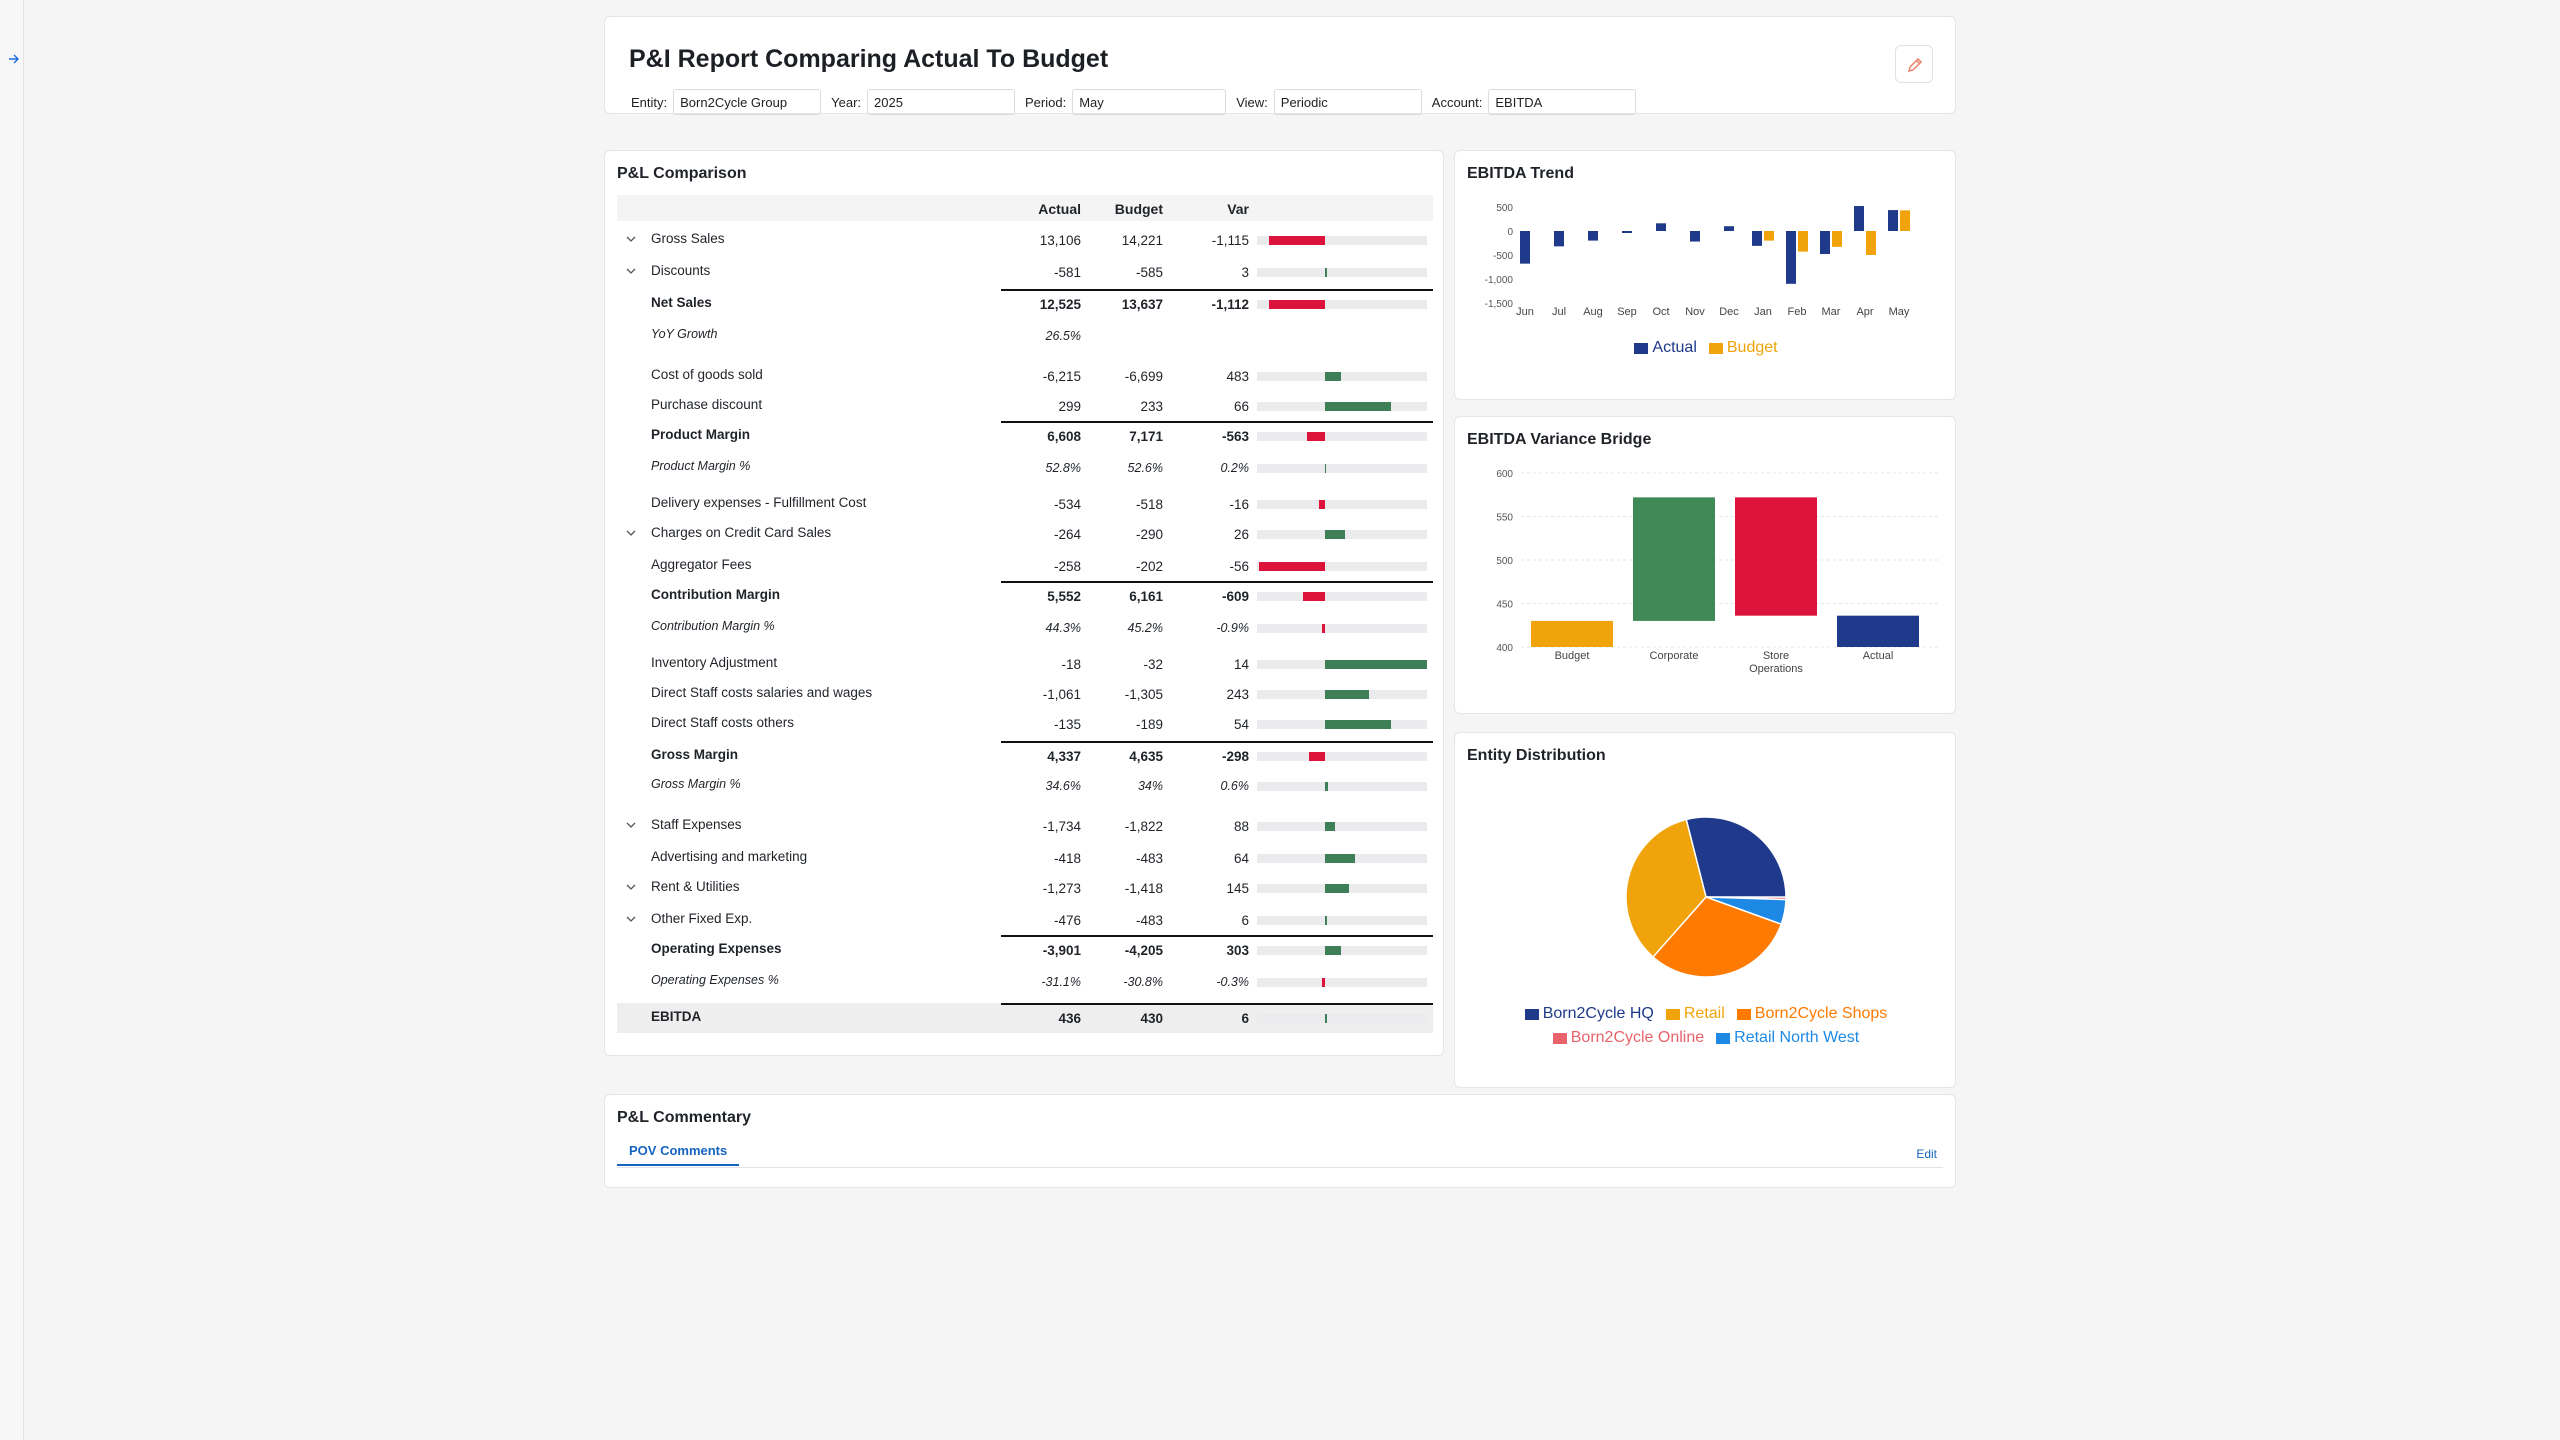  Describe the element at coordinates (1064, 436) in the screenshot. I see `actual-value: 6,608` at that location.